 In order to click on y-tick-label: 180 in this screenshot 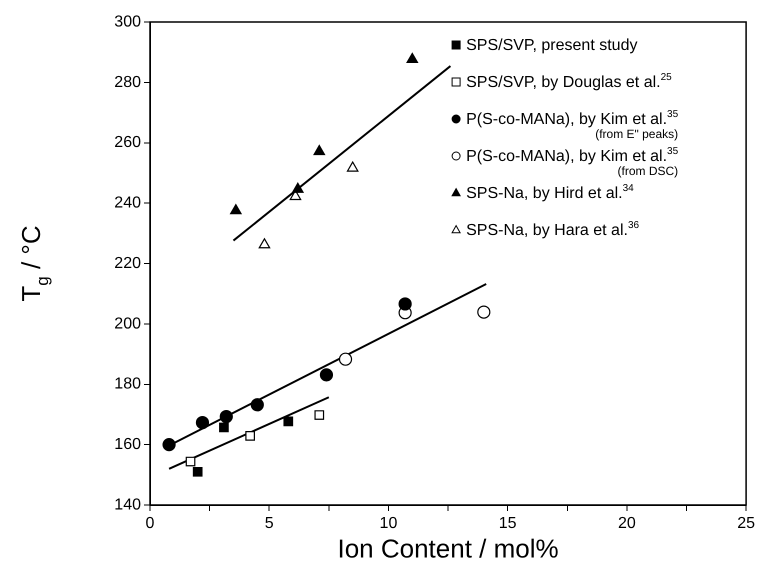, I will do `click(128, 384)`.